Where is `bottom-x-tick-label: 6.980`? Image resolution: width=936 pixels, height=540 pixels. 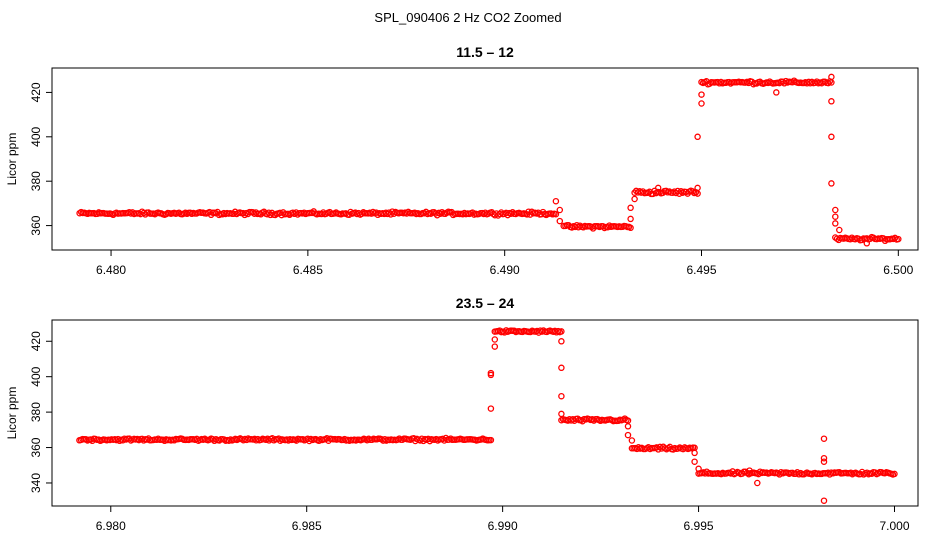
bottom-x-tick-label: 6.980 is located at coordinates (111, 526).